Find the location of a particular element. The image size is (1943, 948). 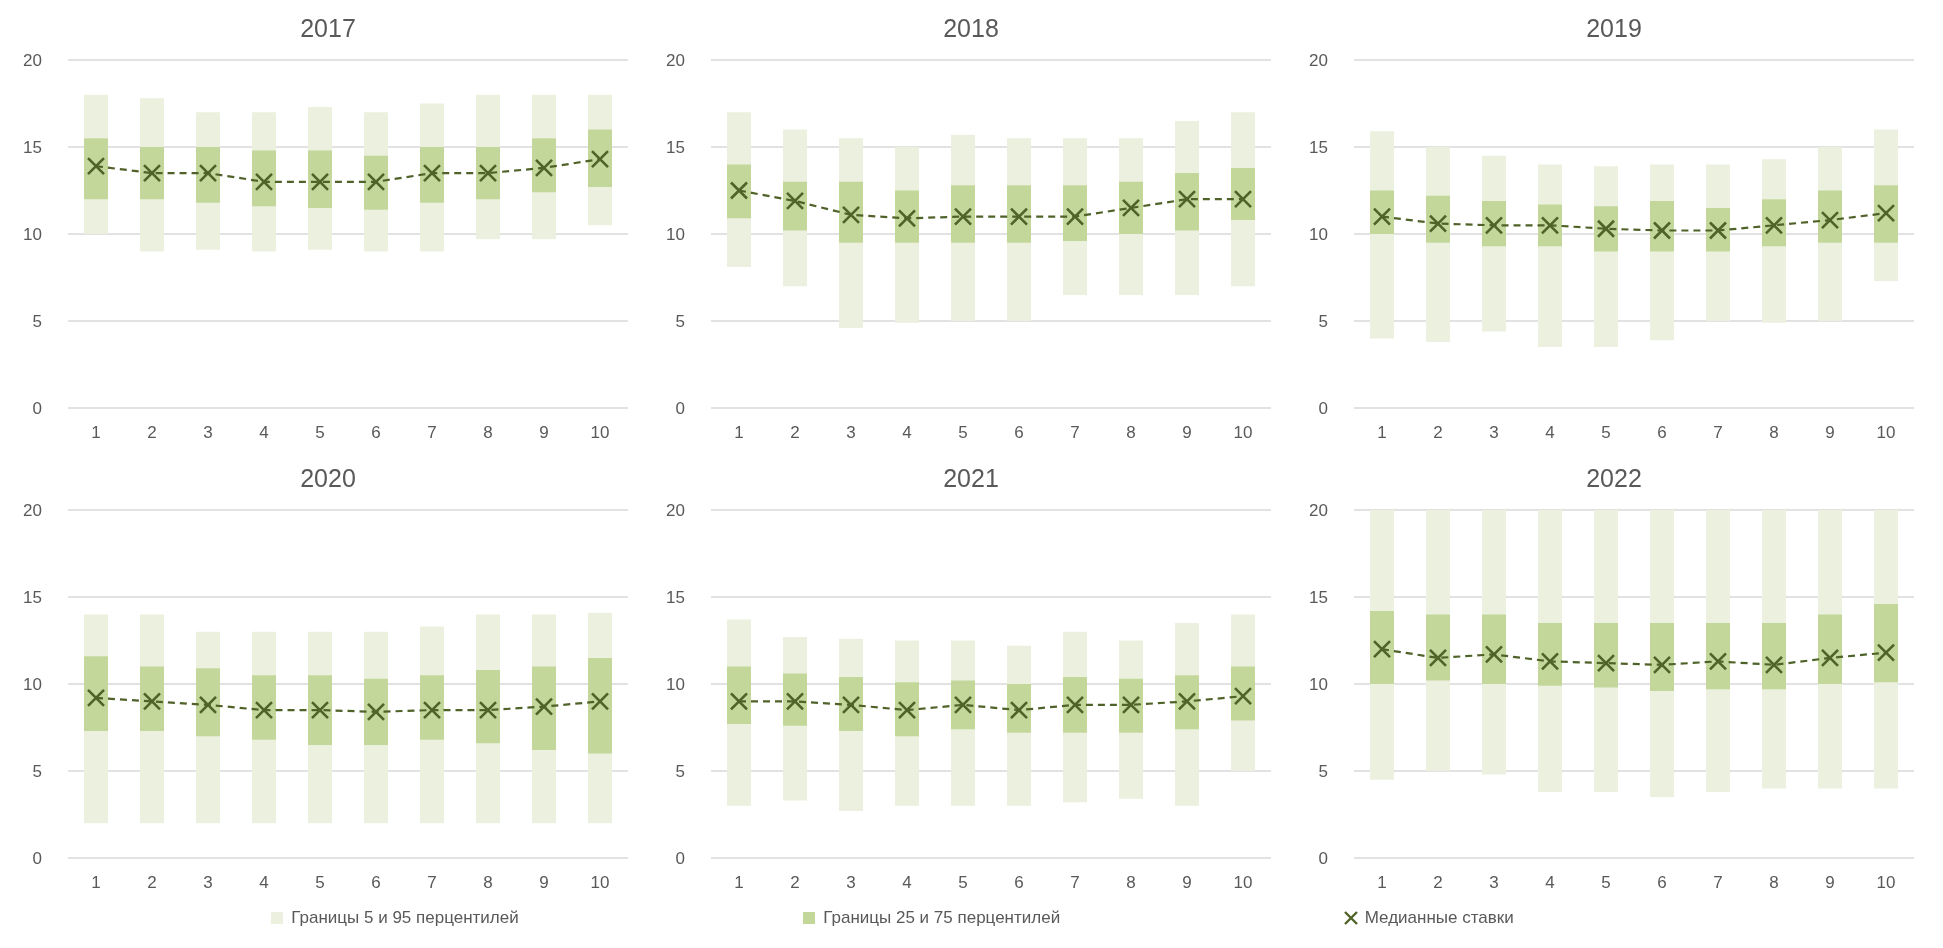

chart-title: 2020 is located at coordinates (328, 478).